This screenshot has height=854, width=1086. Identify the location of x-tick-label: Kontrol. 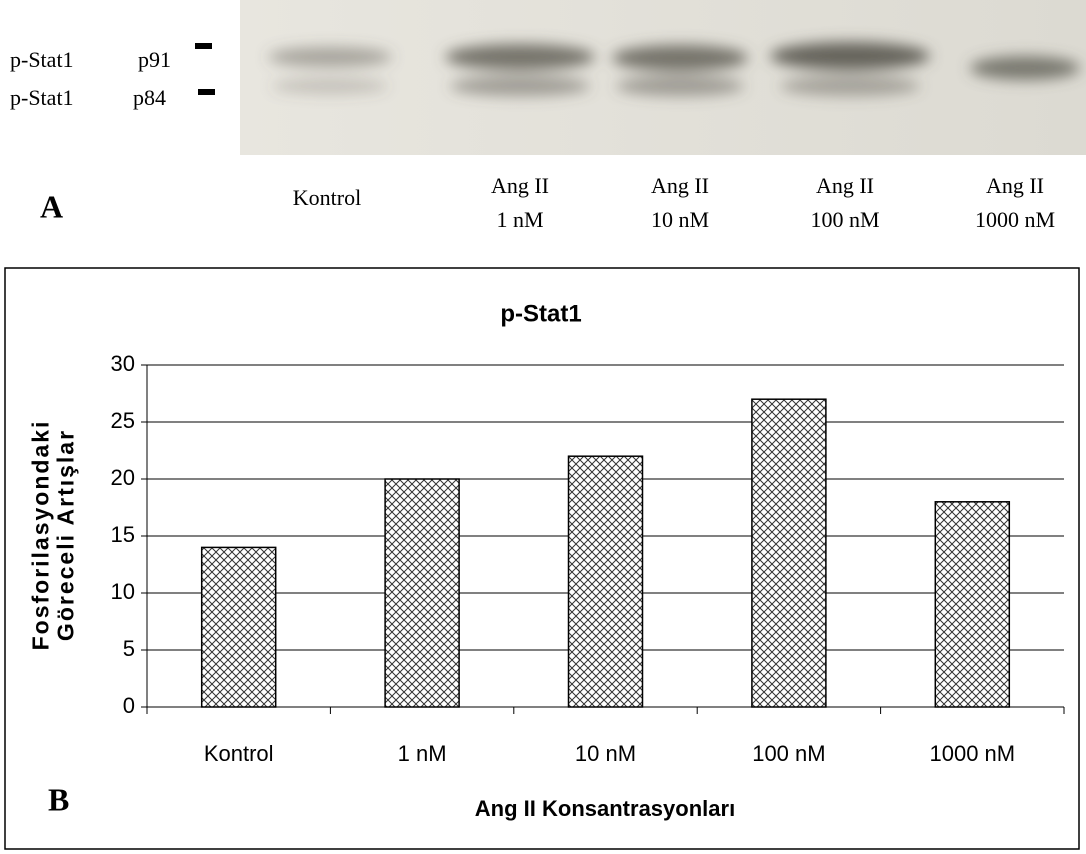
(239, 753).